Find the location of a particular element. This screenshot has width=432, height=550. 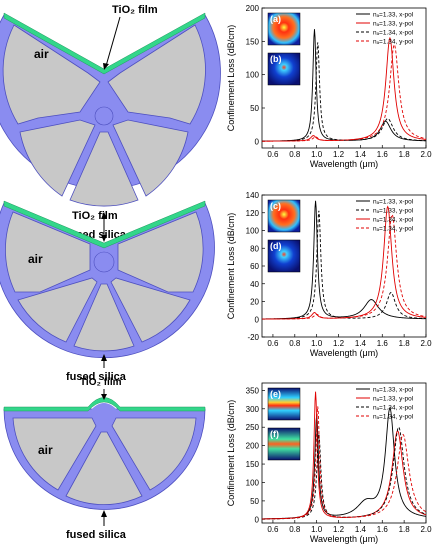

structure-1-core-node is located at coordinates (104, 116).